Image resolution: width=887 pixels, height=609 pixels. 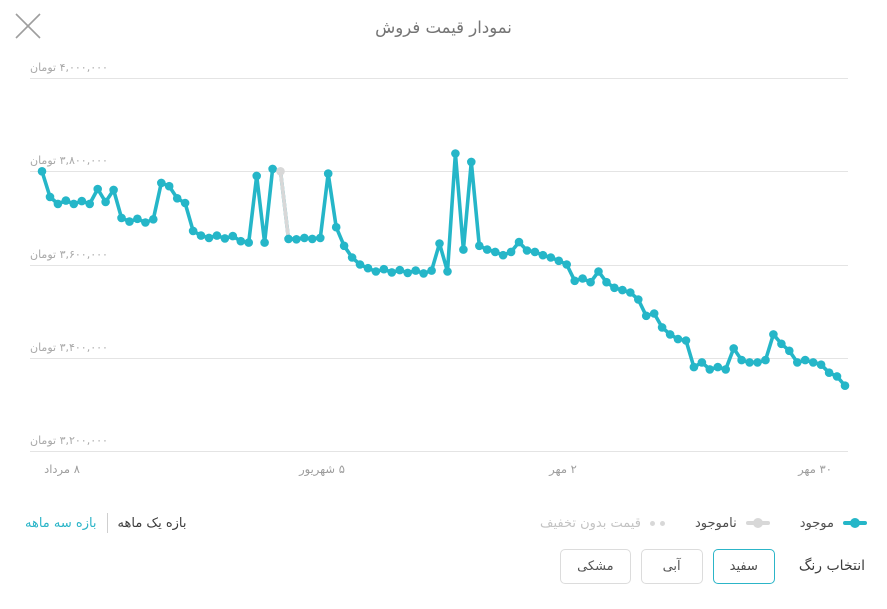 I want to click on x-axis-tick: ۵ شهریور, so click(x=322, y=469).